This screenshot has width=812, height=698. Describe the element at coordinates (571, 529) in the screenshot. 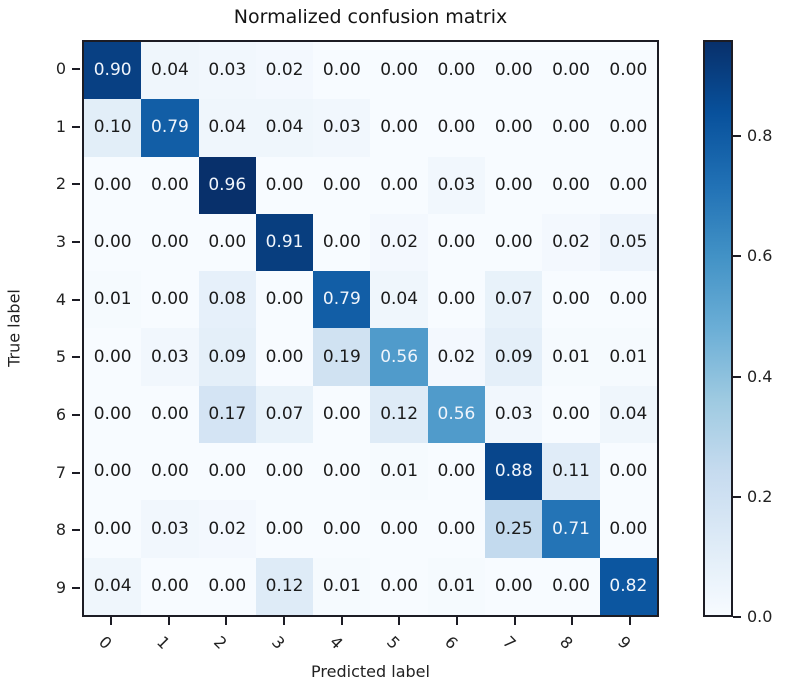

I see `matrix-cell: 0.71` at that location.